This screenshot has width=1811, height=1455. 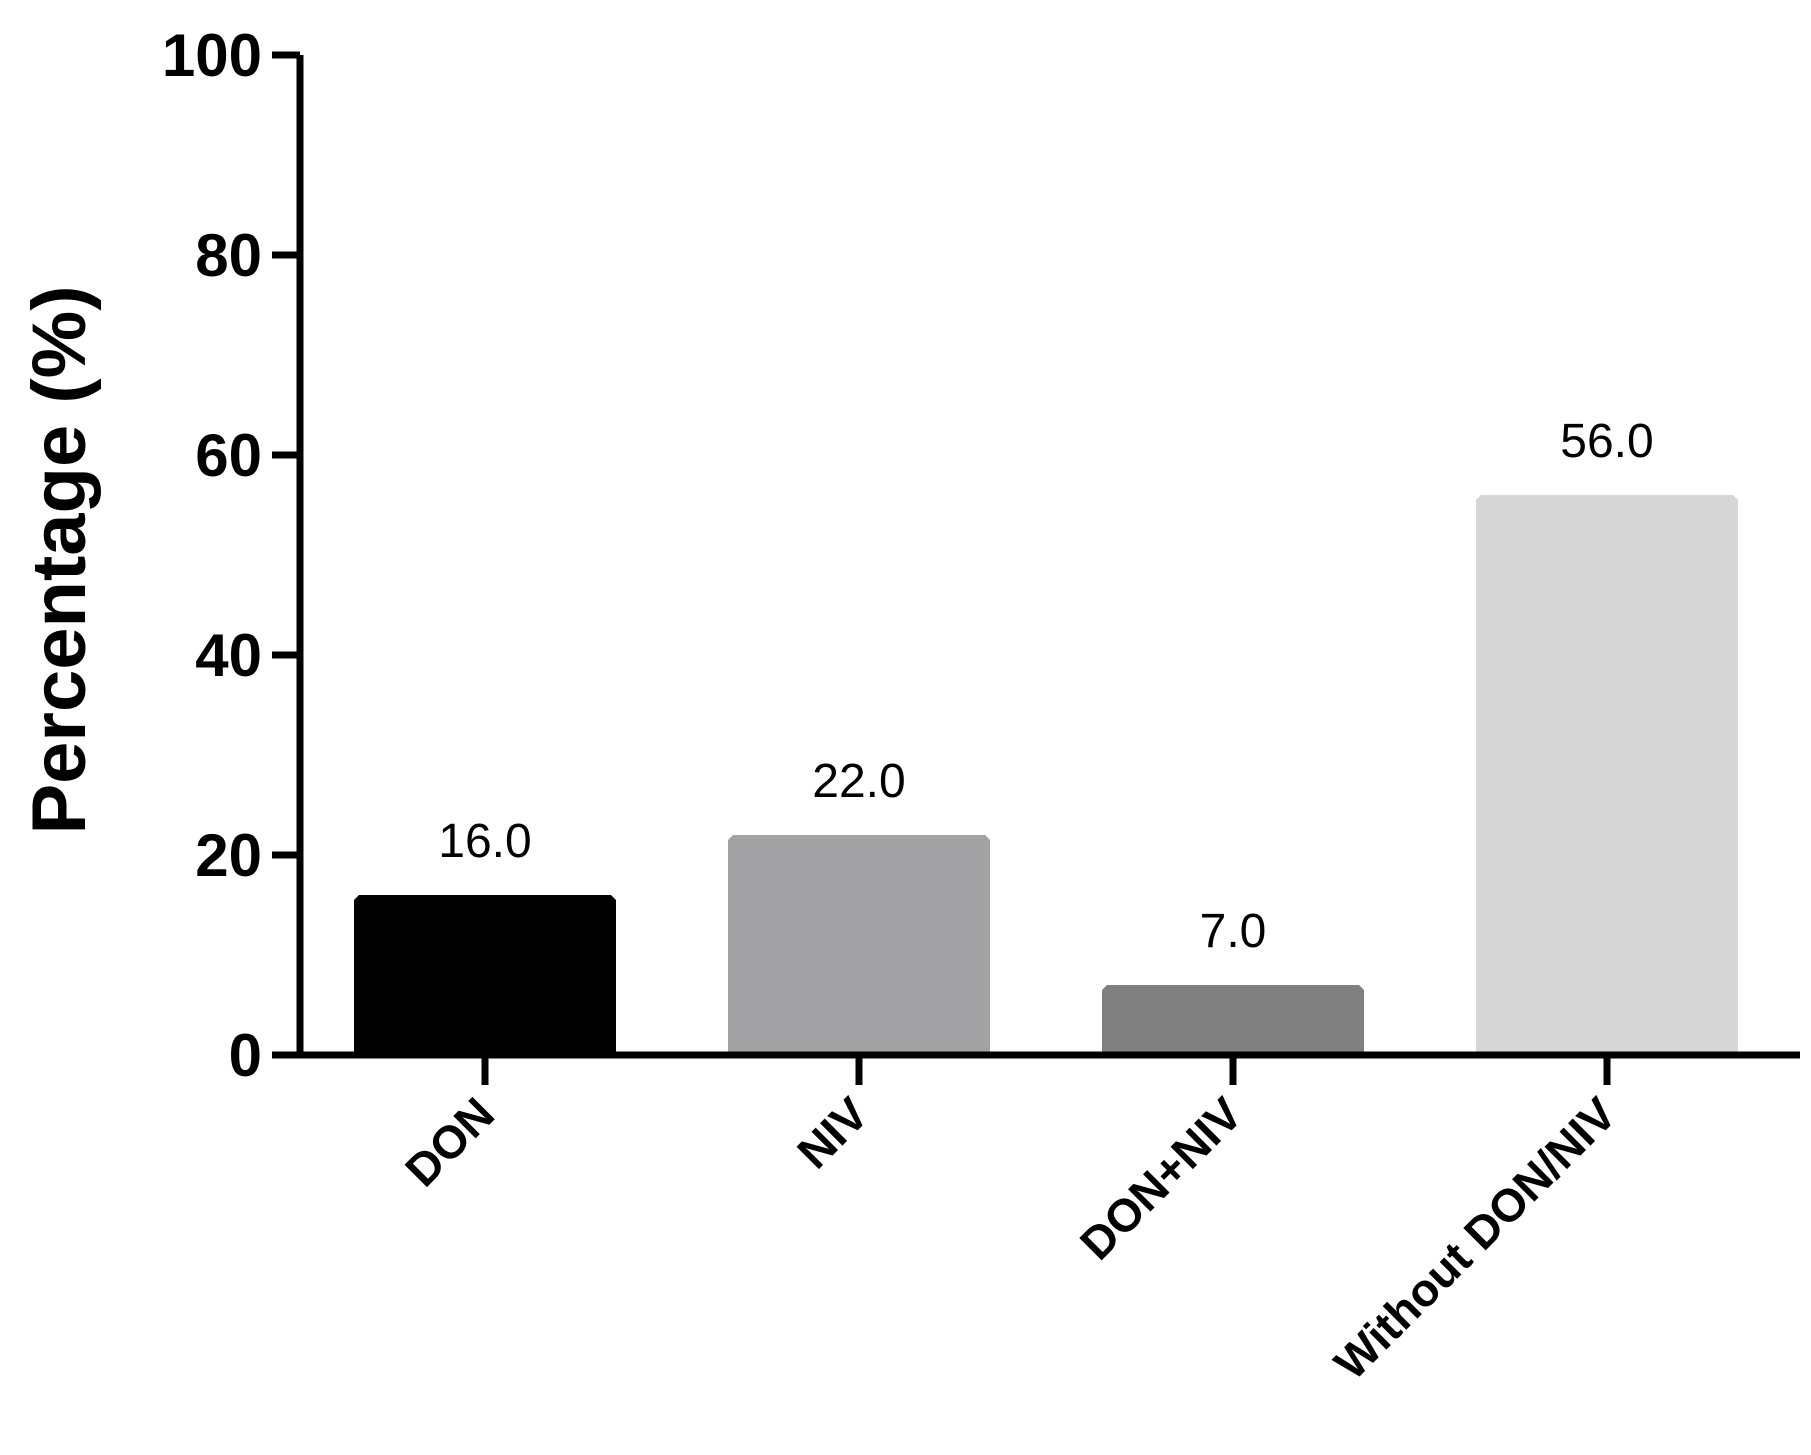 What do you see at coordinates (1475, 1238) in the screenshot?
I see `x-tick-label: Without DON/NIV` at bounding box center [1475, 1238].